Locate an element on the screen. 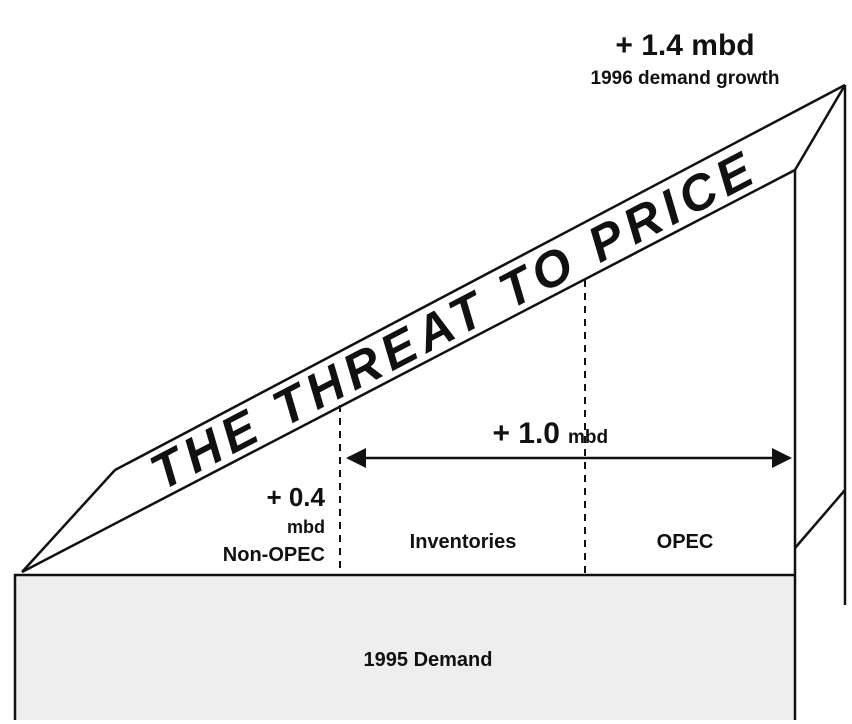 Image resolution: width=852 pixels, height=724 pixels. side-slant is located at coordinates (820, 519).